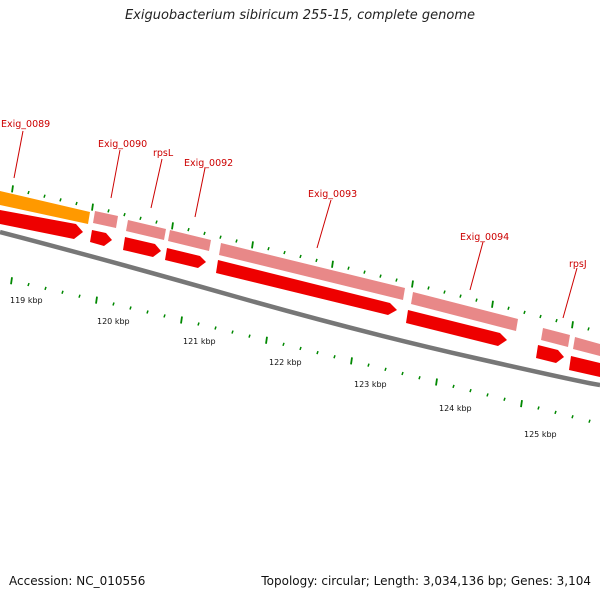 The image size is (600, 600). Describe the element at coordinates (25, 124) in the screenshot. I see `gene-label: Exig_0089` at that location.